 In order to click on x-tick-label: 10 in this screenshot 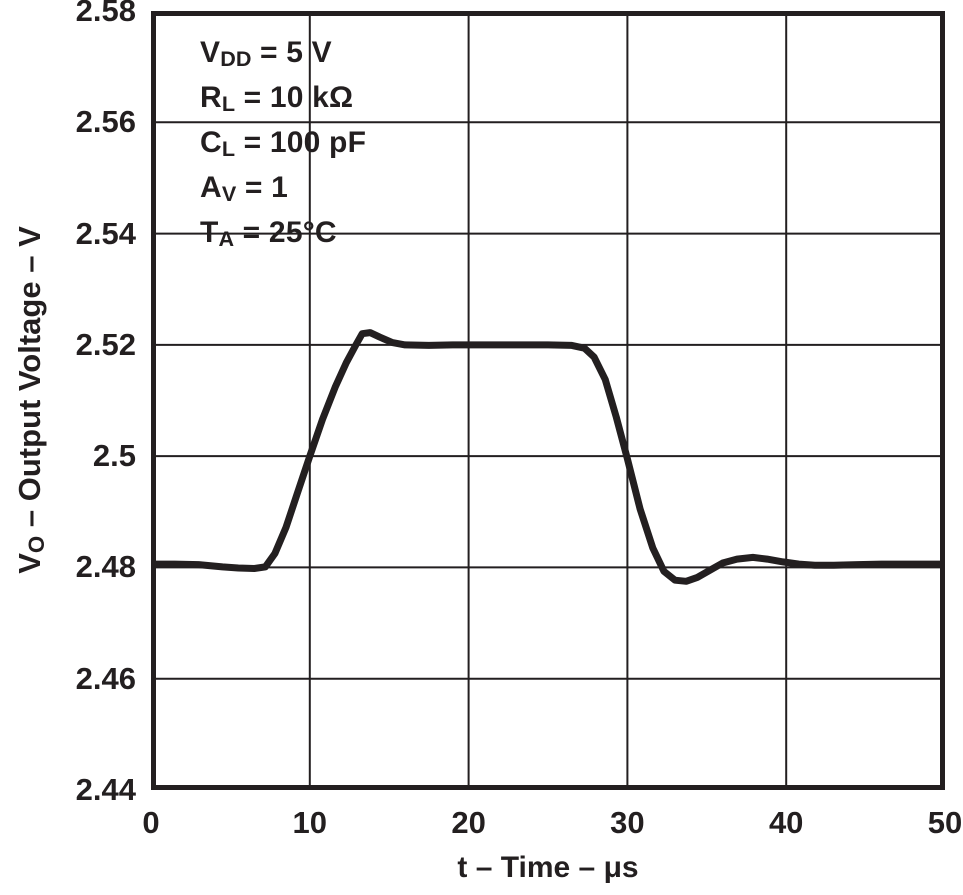, I will do `click(310, 822)`.